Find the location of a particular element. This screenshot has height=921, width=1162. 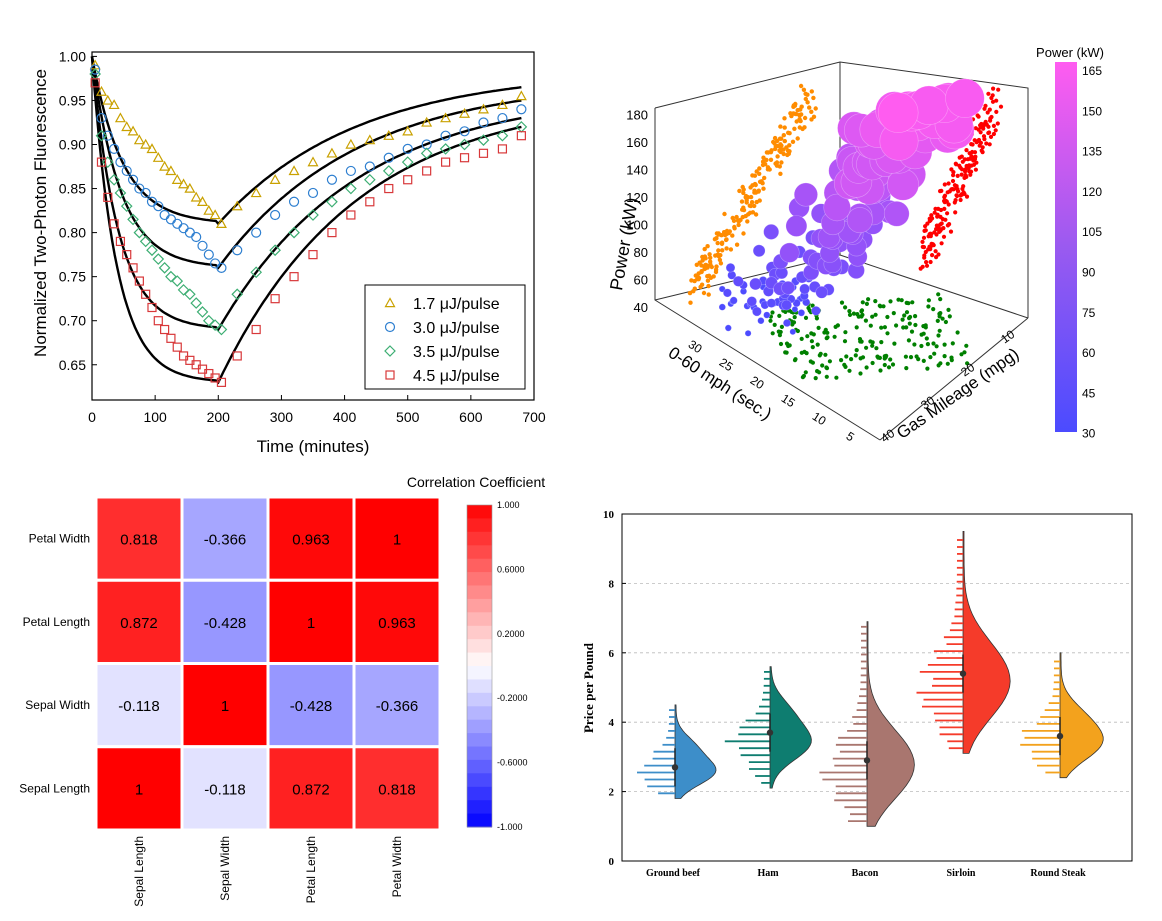

y-tick-label: 0.80 is located at coordinates (72, 233).